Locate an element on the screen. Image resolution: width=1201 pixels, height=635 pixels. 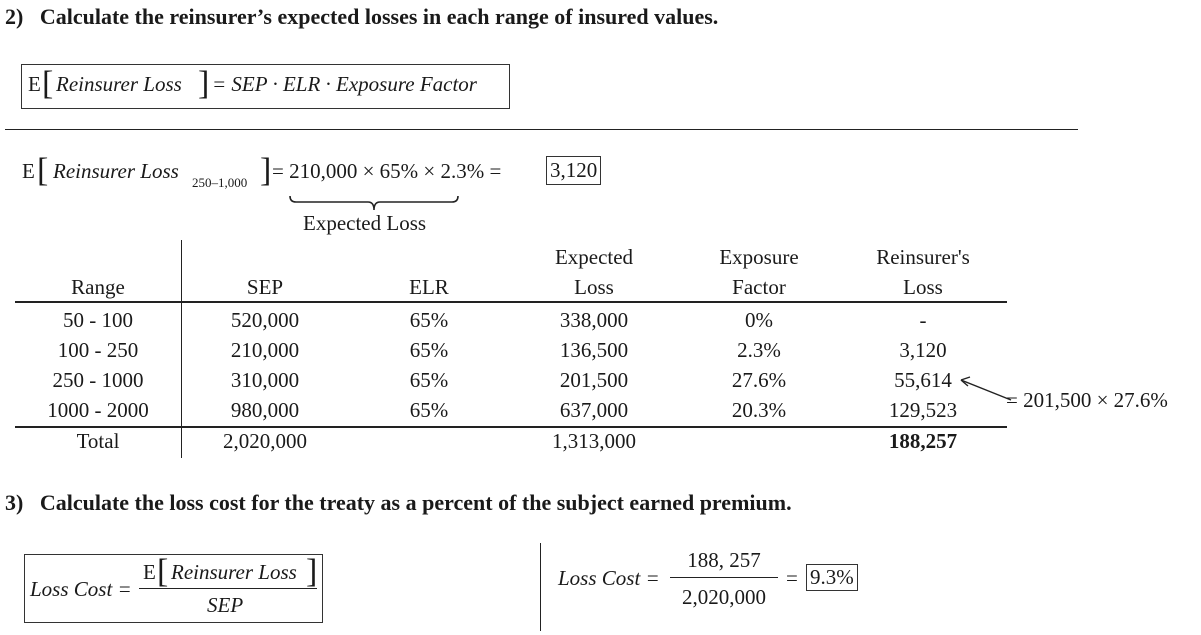
expected-loss-brace-label: Expected Loss is located at coordinates (365, 223).